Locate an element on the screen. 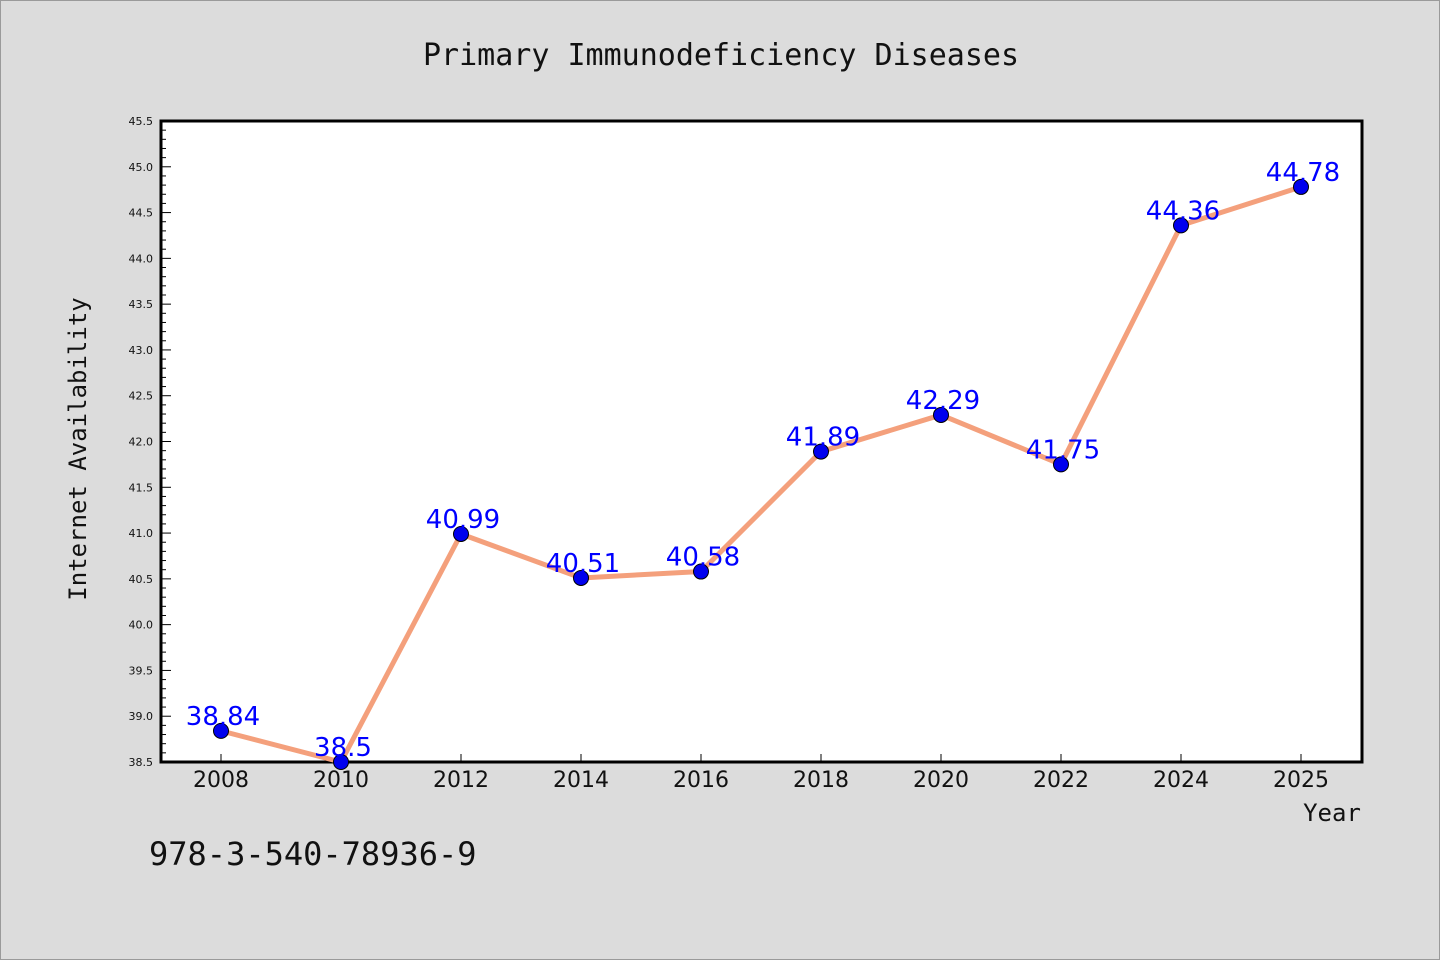 The width and height of the screenshot is (1440, 960). data-label: 41.75 is located at coordinates (1063, 450).